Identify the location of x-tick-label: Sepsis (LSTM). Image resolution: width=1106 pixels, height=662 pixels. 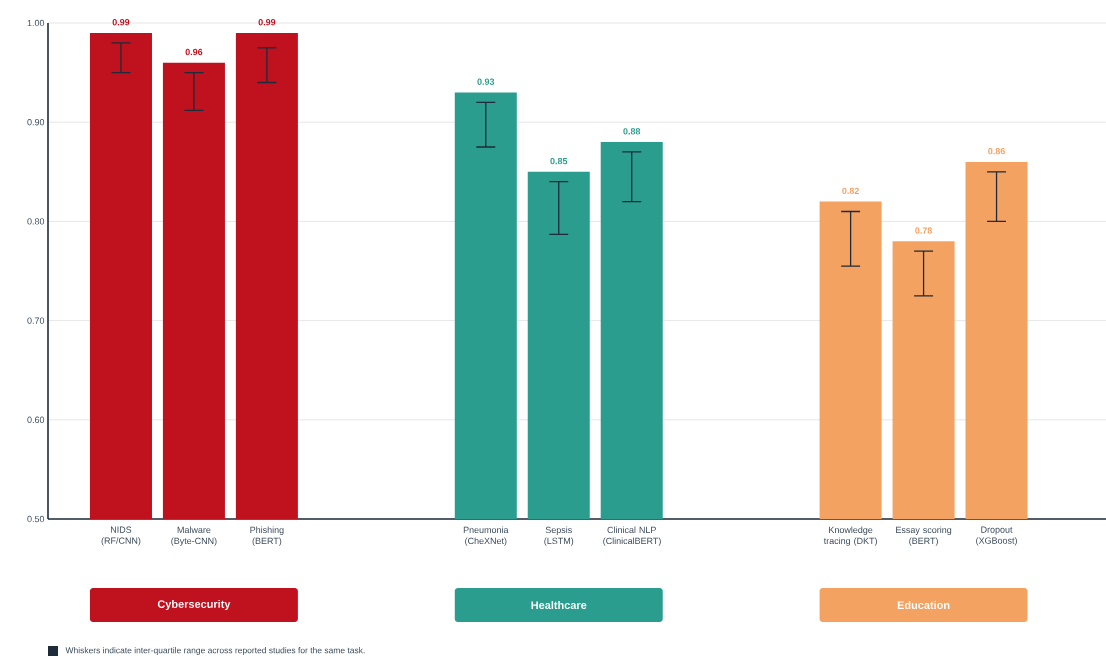
(559, 536).